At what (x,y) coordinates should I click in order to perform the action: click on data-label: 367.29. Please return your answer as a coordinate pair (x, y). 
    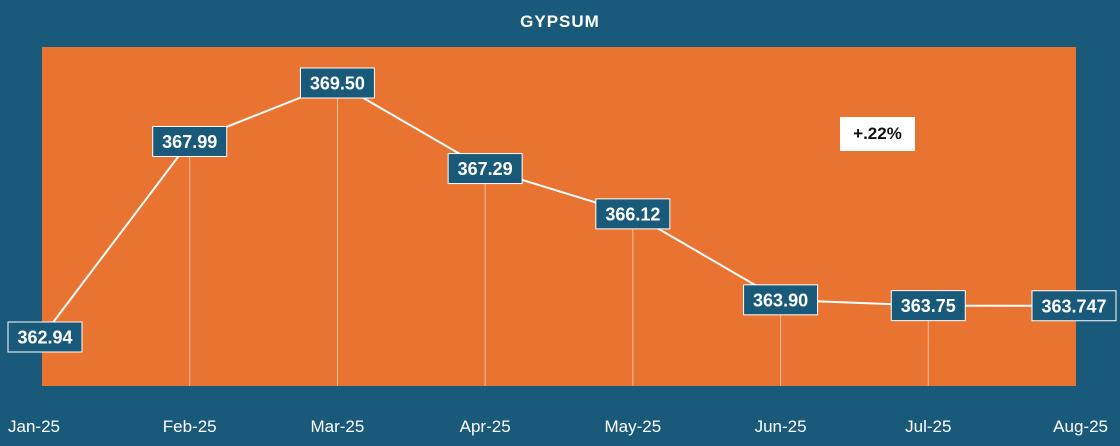
    Looking at the image, I should click on (485, 169).